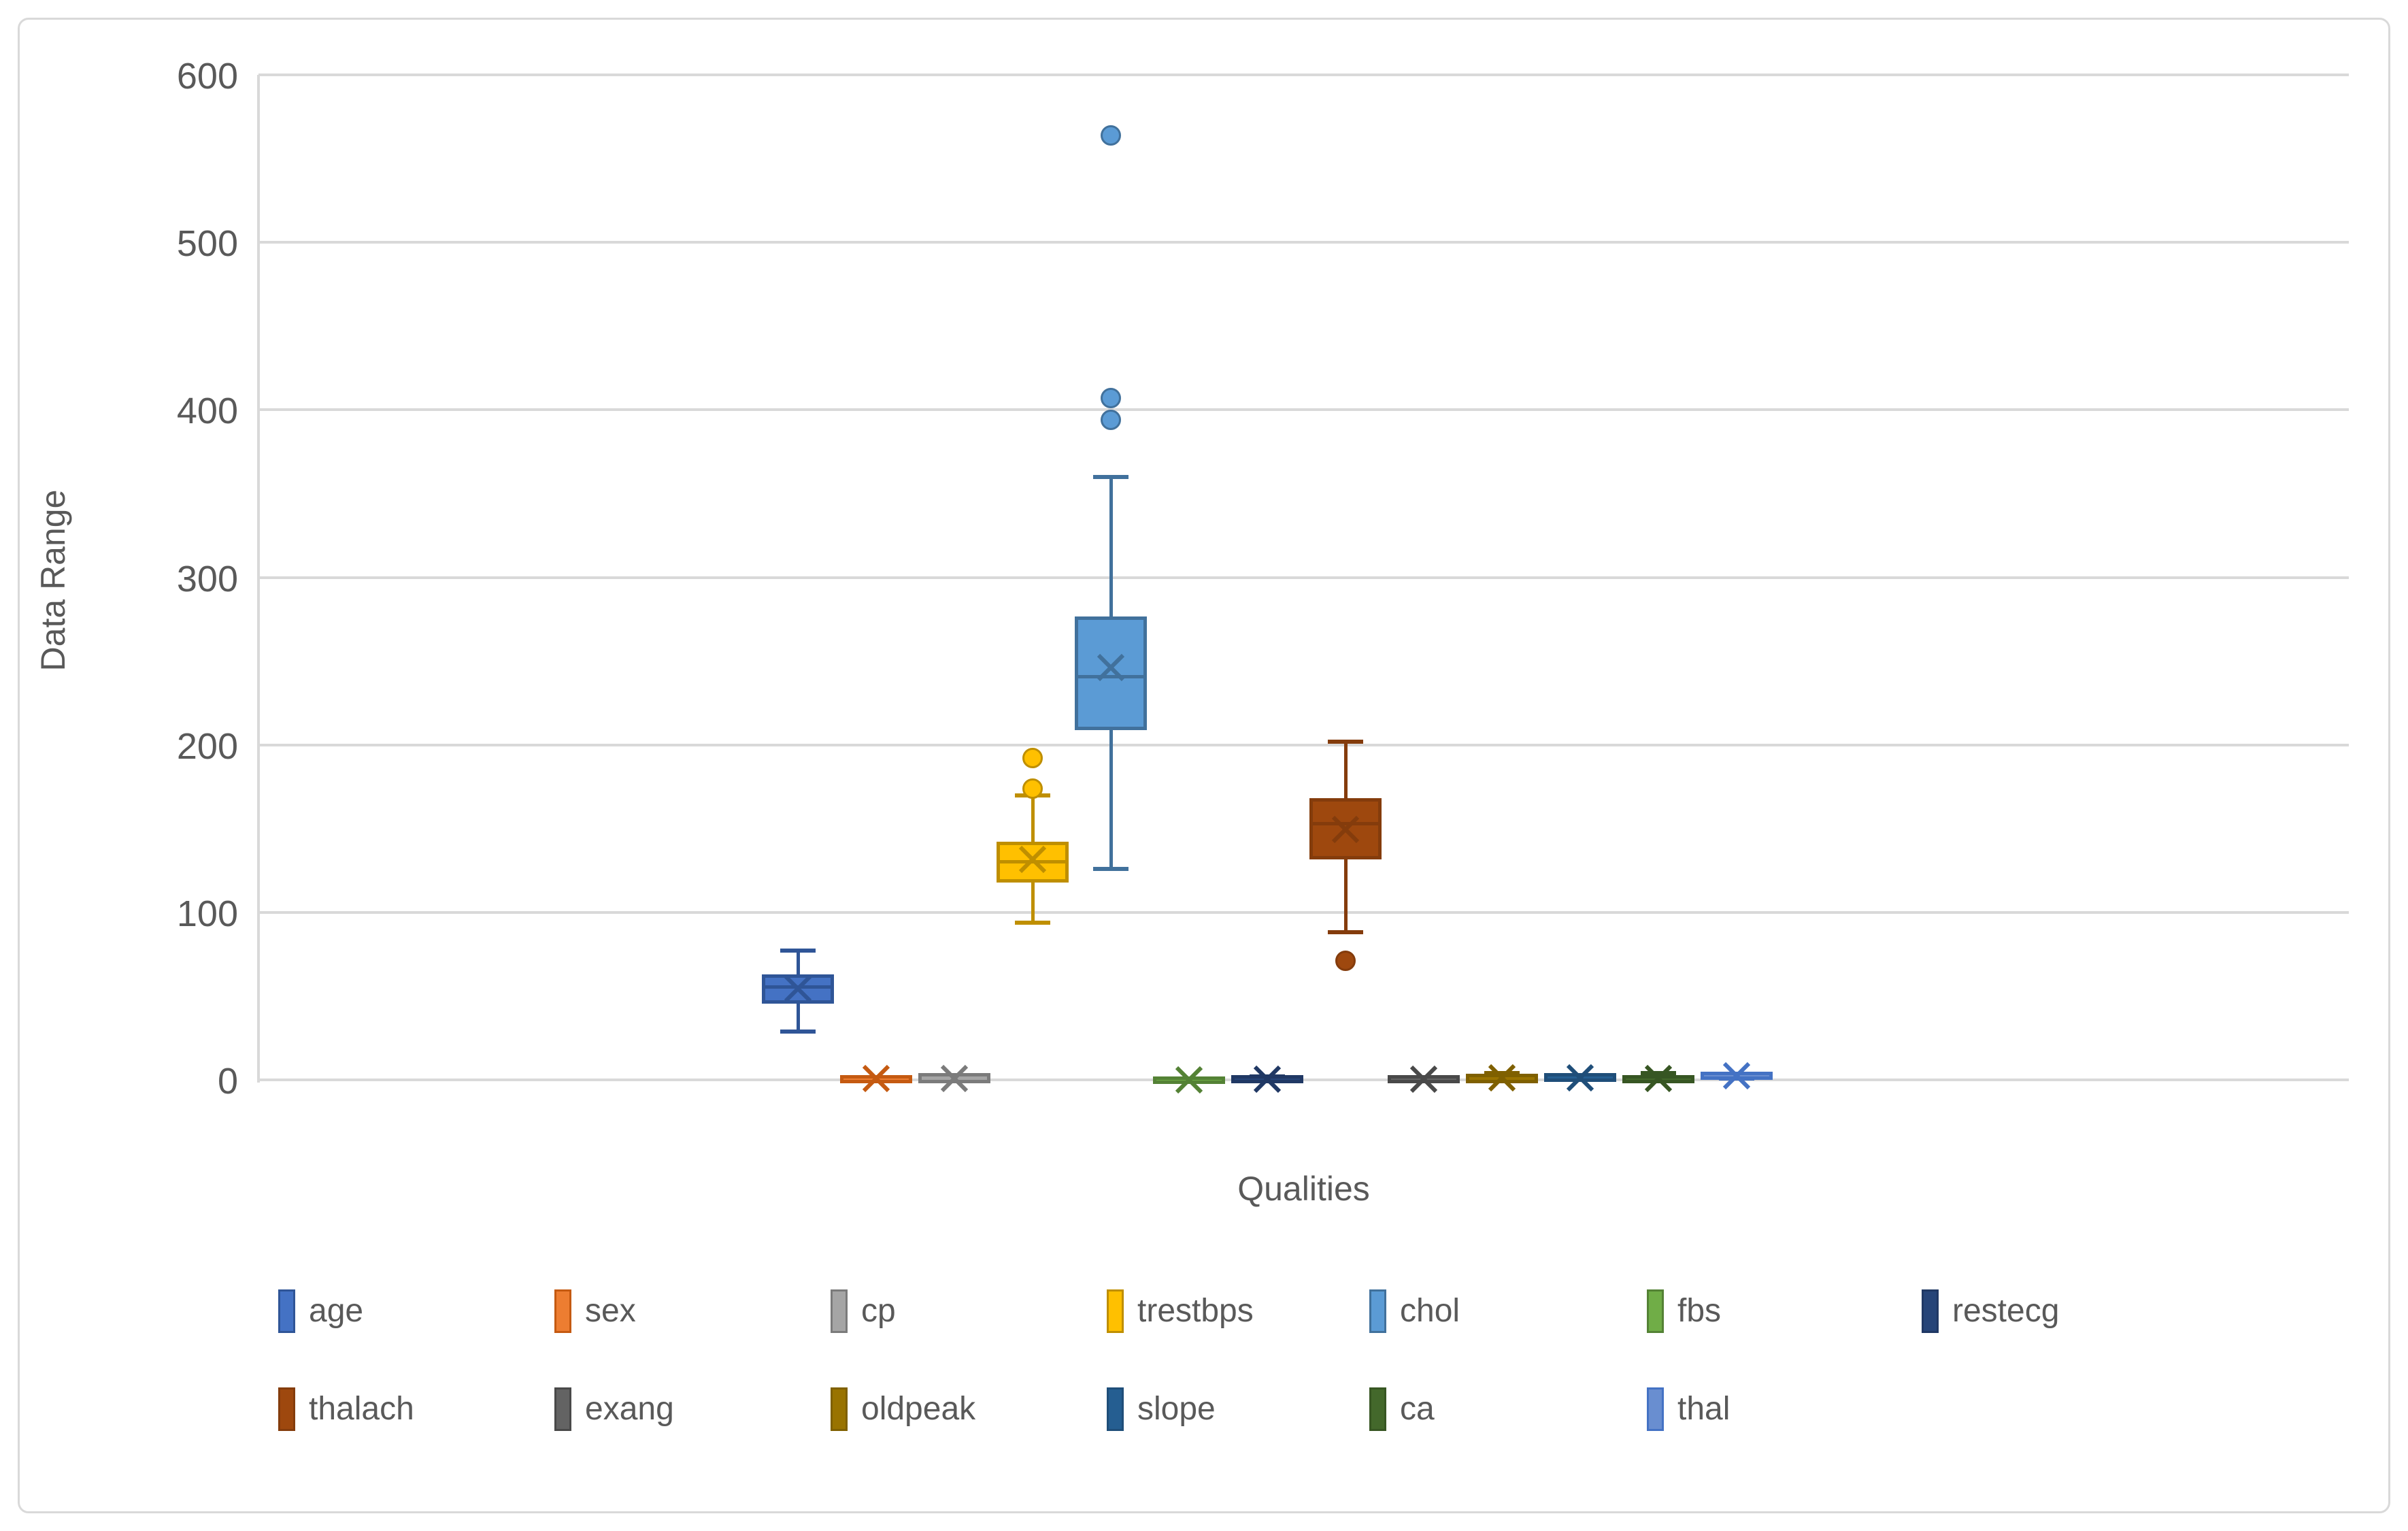  What do you see at coordinates (286, 1409) in the screenshot?
I see `legend-swatch-thalach` at bounding box center [286, 1409].